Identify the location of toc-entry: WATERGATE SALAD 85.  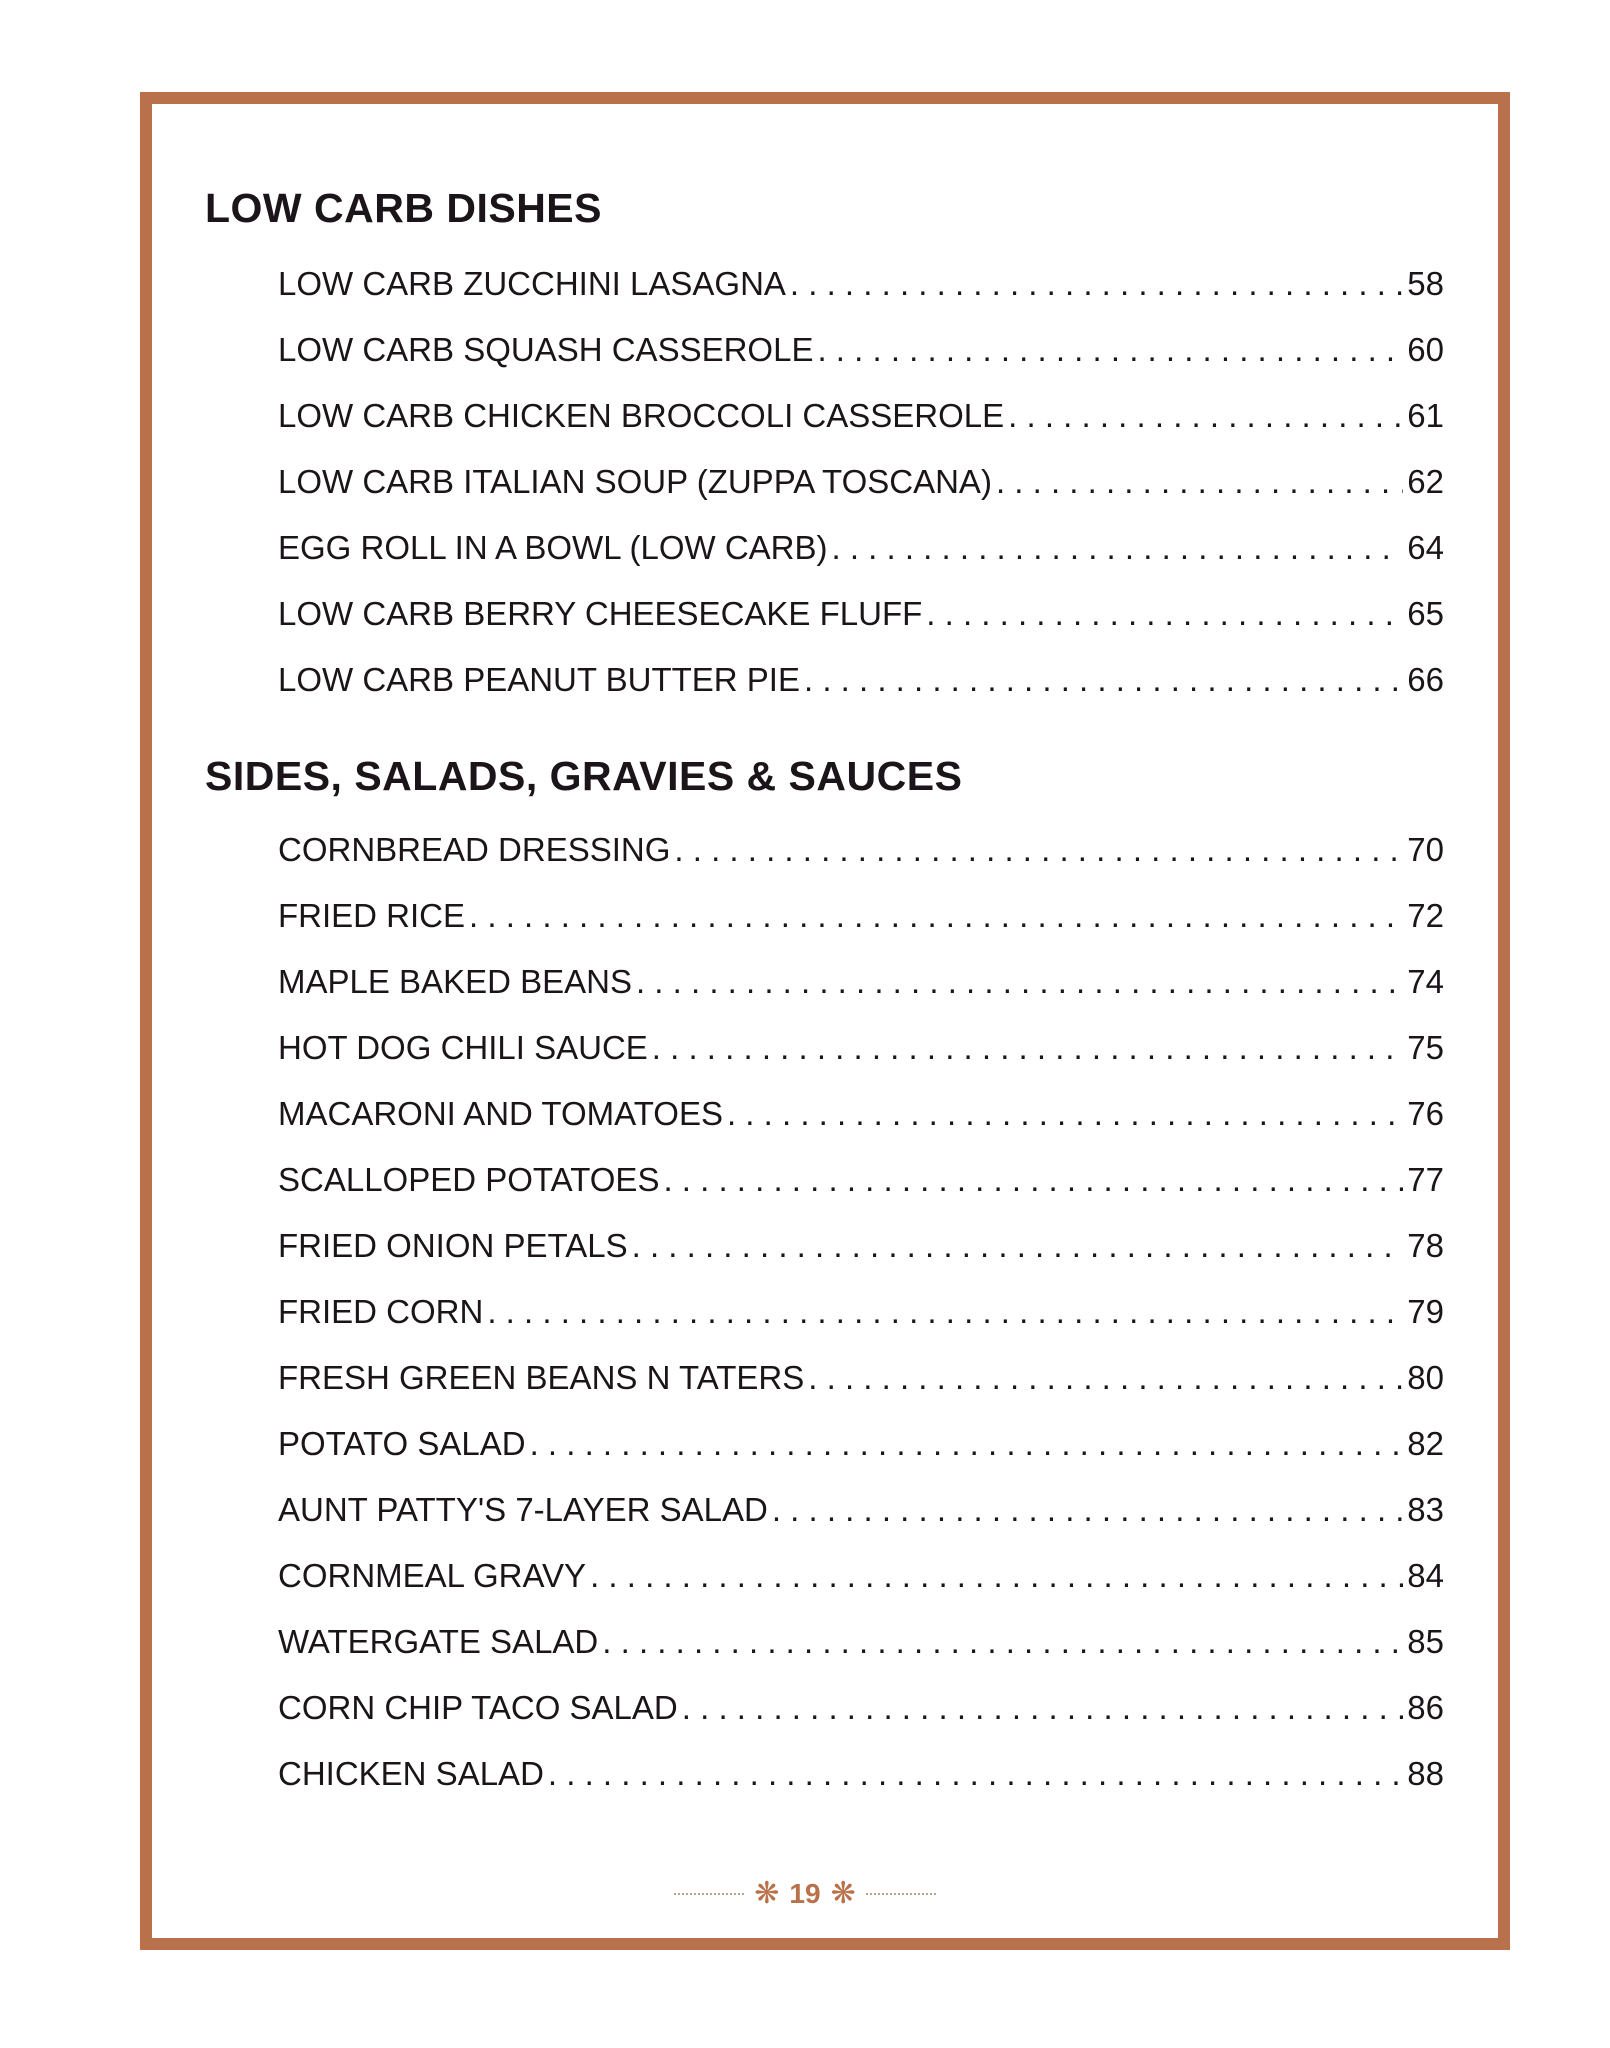
(861, 1656).